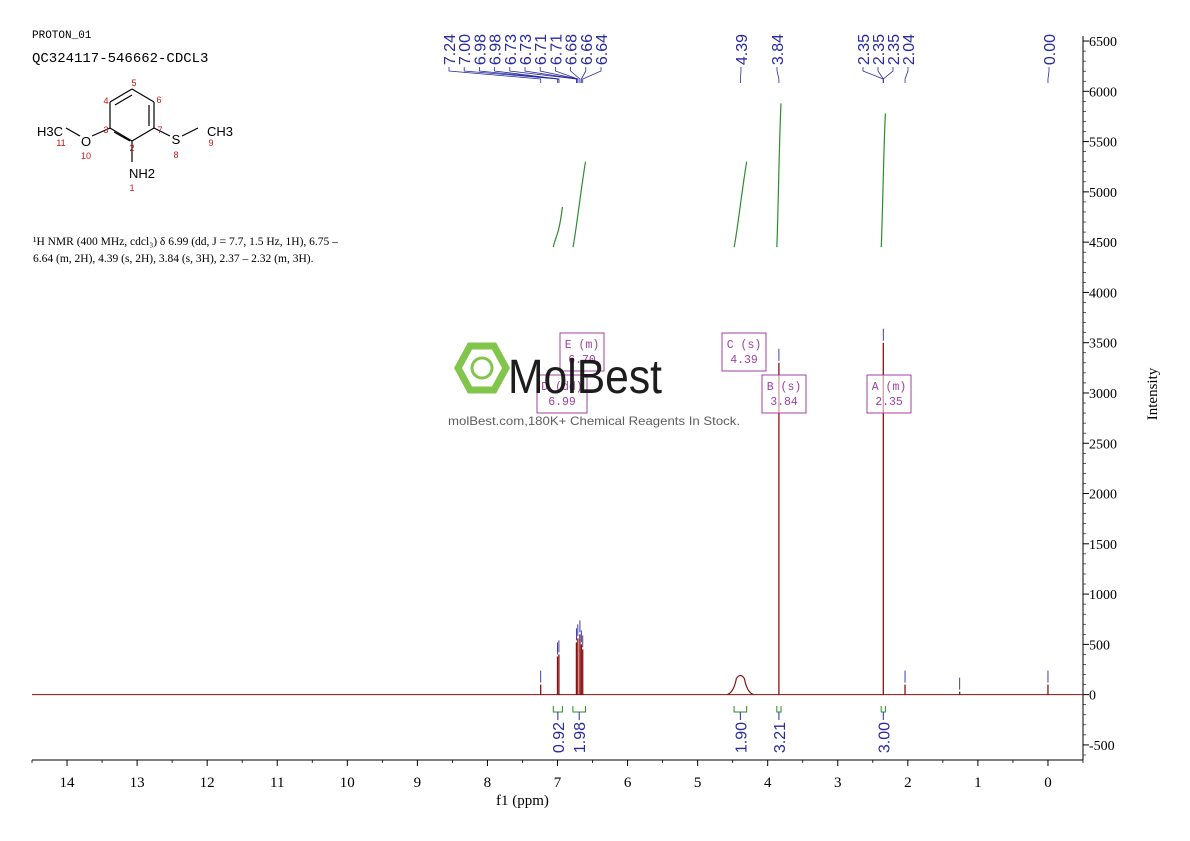  What do you see at coordinates (587, 49) in the screenshot?
I see `peak-label: 6.66` at bounding box center [587, 49].